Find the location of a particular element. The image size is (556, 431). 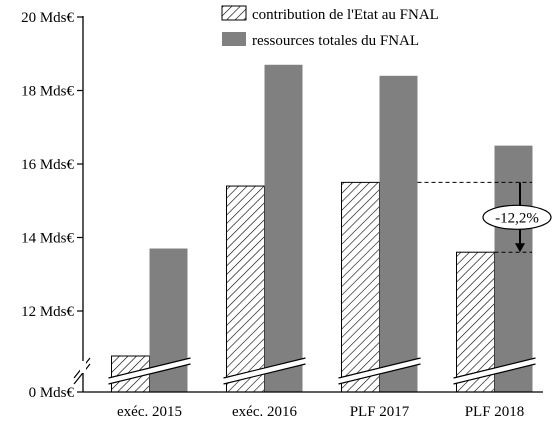

x-tick-label-0: exéc. 2015 is located at coordinates (149, 412).